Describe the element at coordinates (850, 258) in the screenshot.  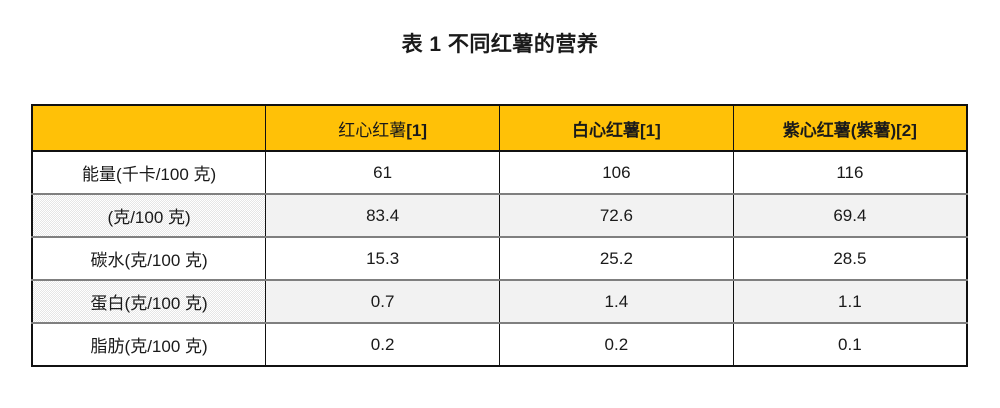
I see `value-cell: 28.5` at that location.